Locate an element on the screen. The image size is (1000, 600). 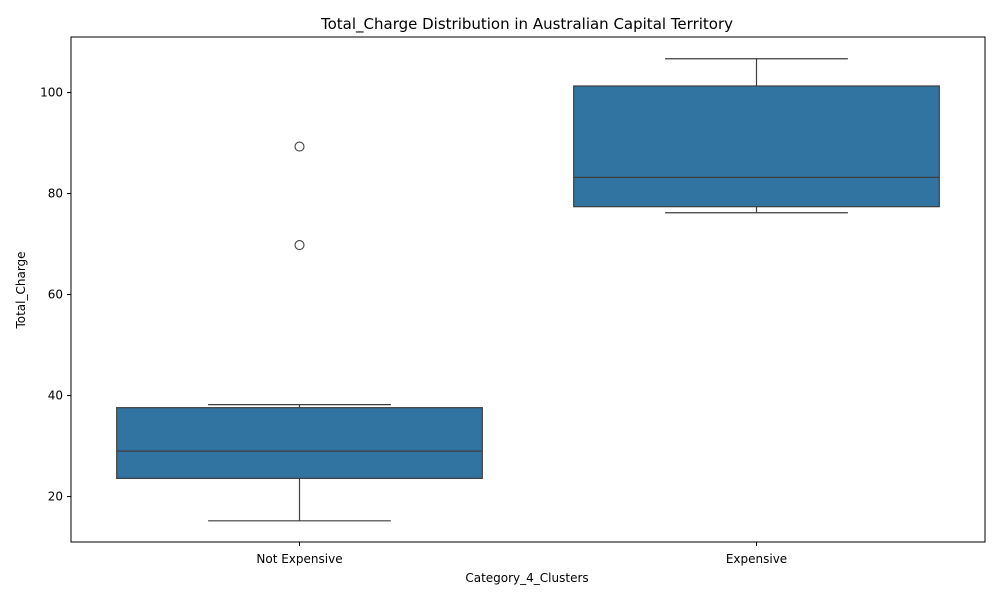
y-tick-label: 40 is located at coordinates (55, 396).